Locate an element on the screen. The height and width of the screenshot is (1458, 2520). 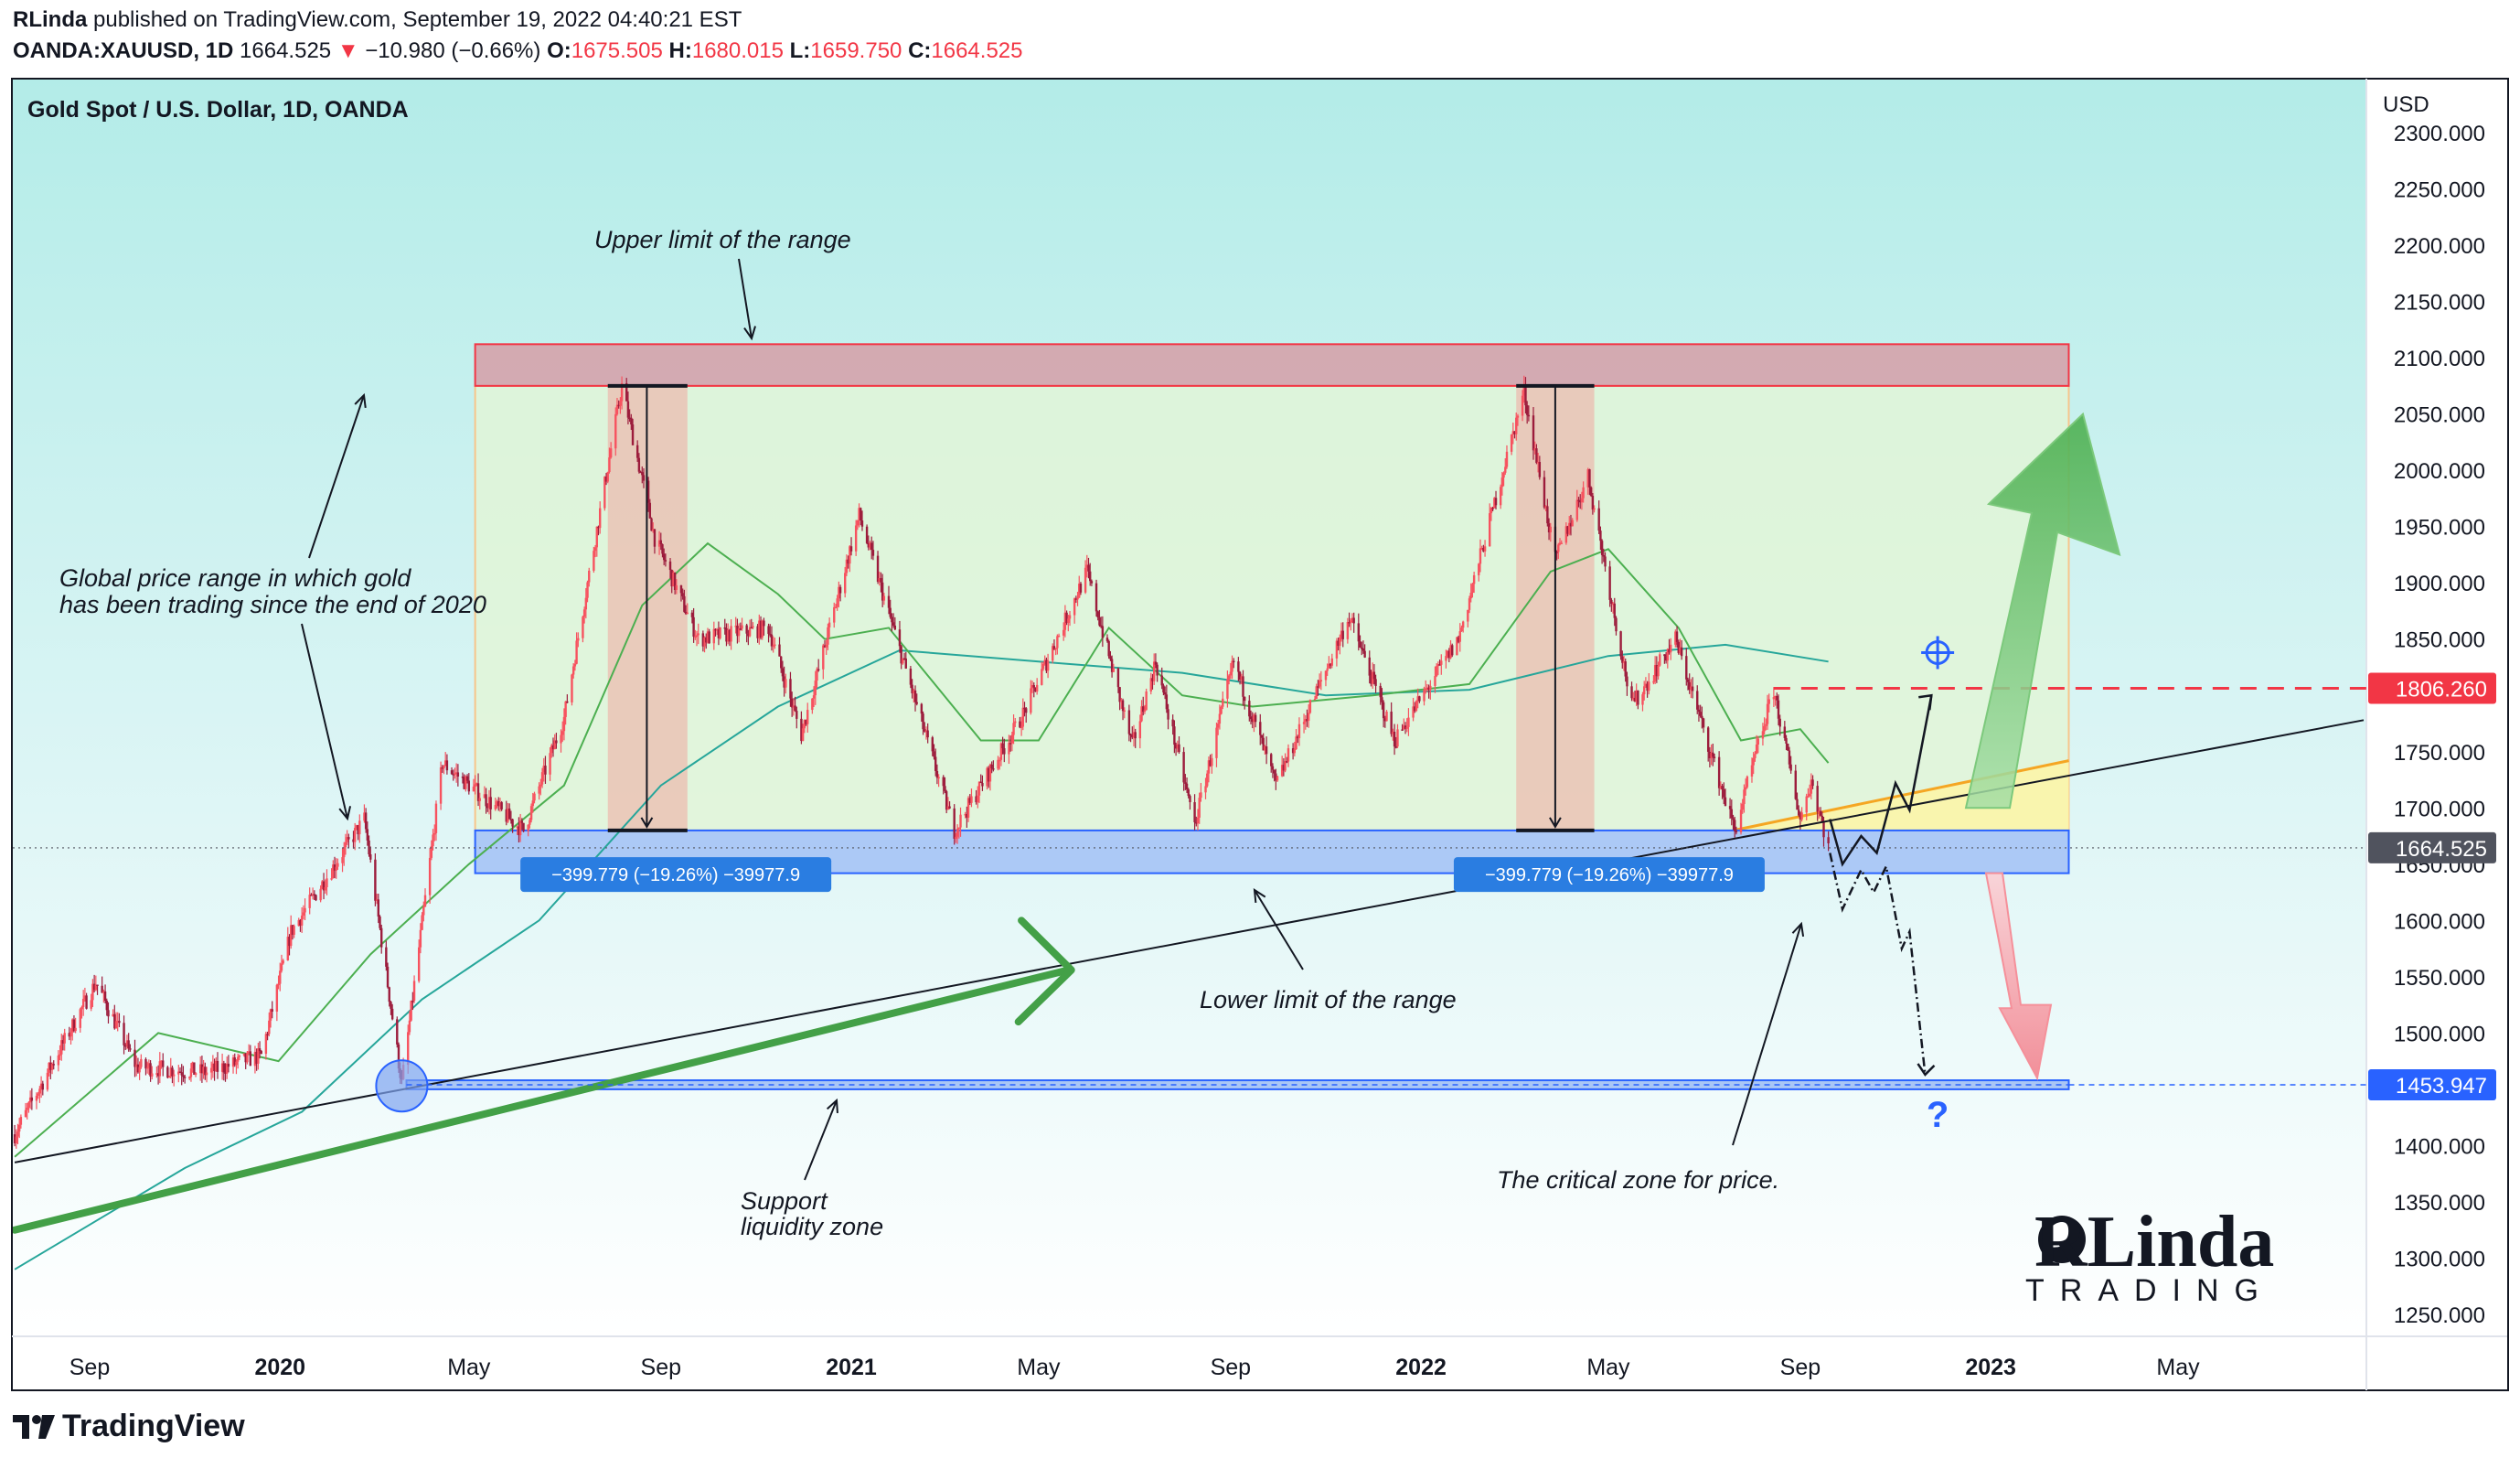
price-label-box is located at coordinates (2432, 688).